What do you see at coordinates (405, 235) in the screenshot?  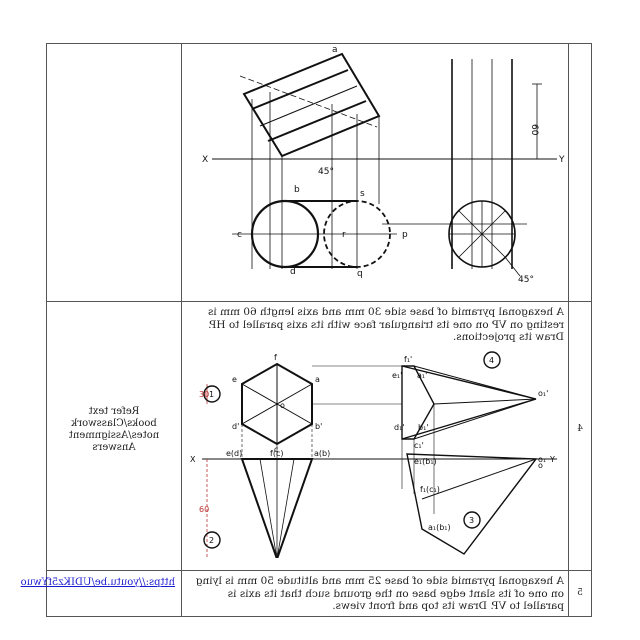 I see `point-p-label: p` at bounding box center [405, 235].